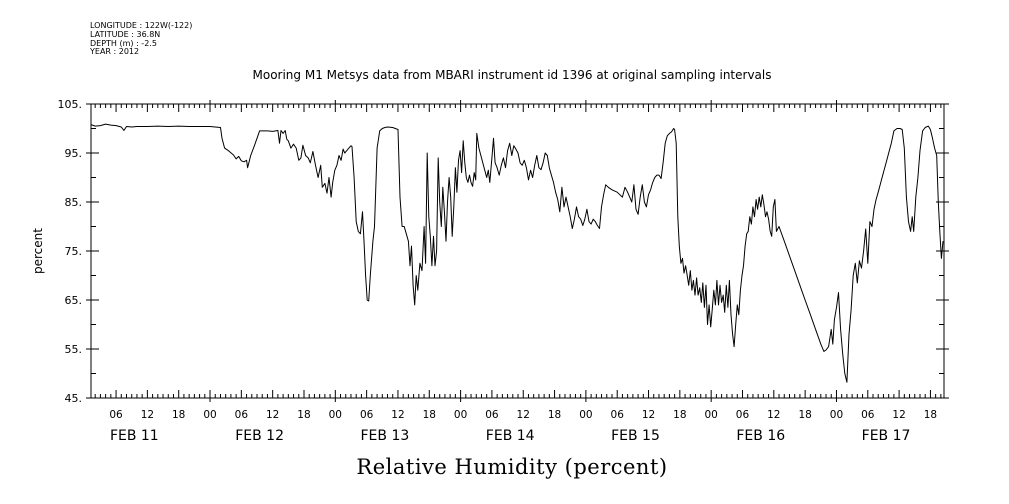 This screenshot has height=504, width=1009. I want to click on y-tick-label: 65., so click(74, 300).